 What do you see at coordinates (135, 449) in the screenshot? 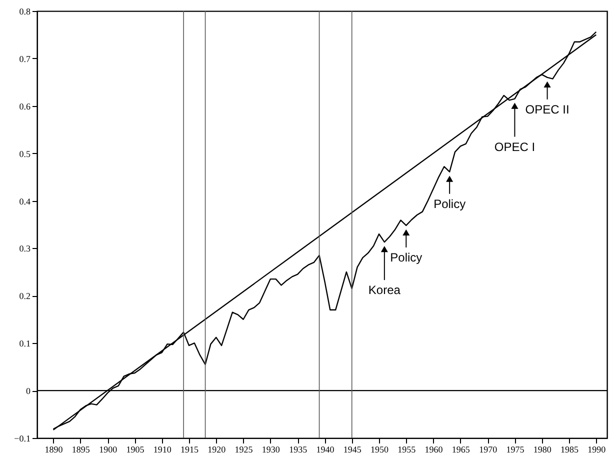
I see `x-tick-label: 1905` at bounding box center [135, 449].